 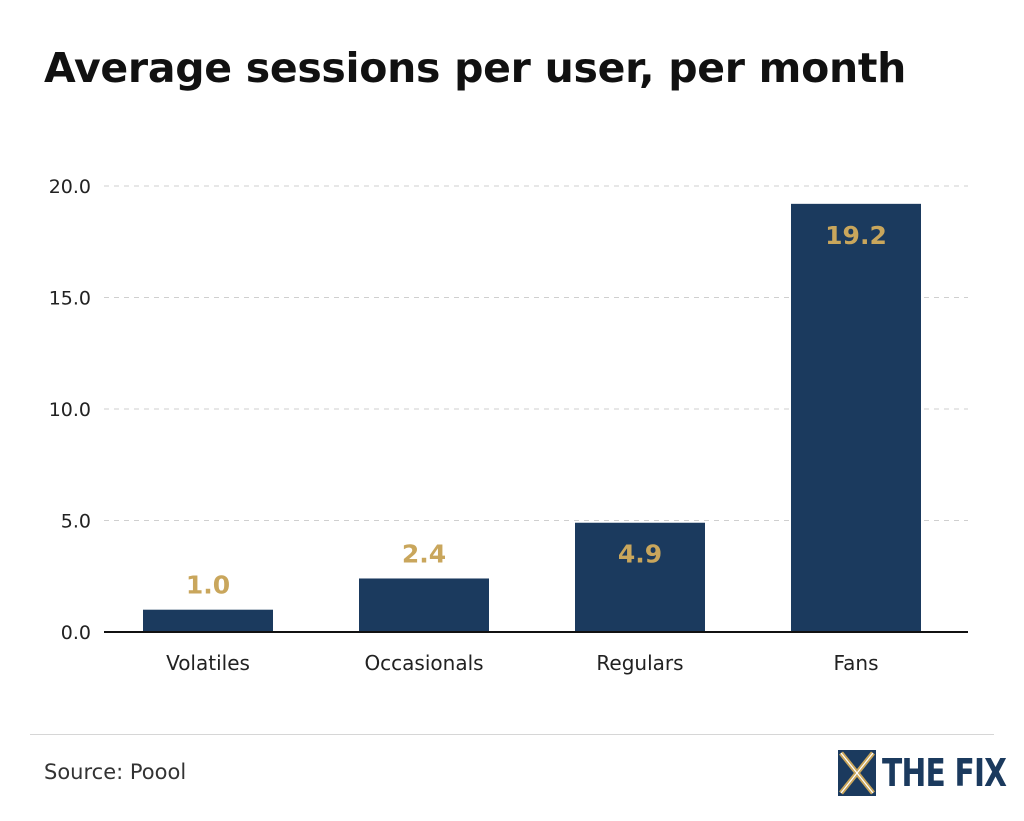 I want to click on x-tick-label: Volatiles, so click(x=208, y=663).